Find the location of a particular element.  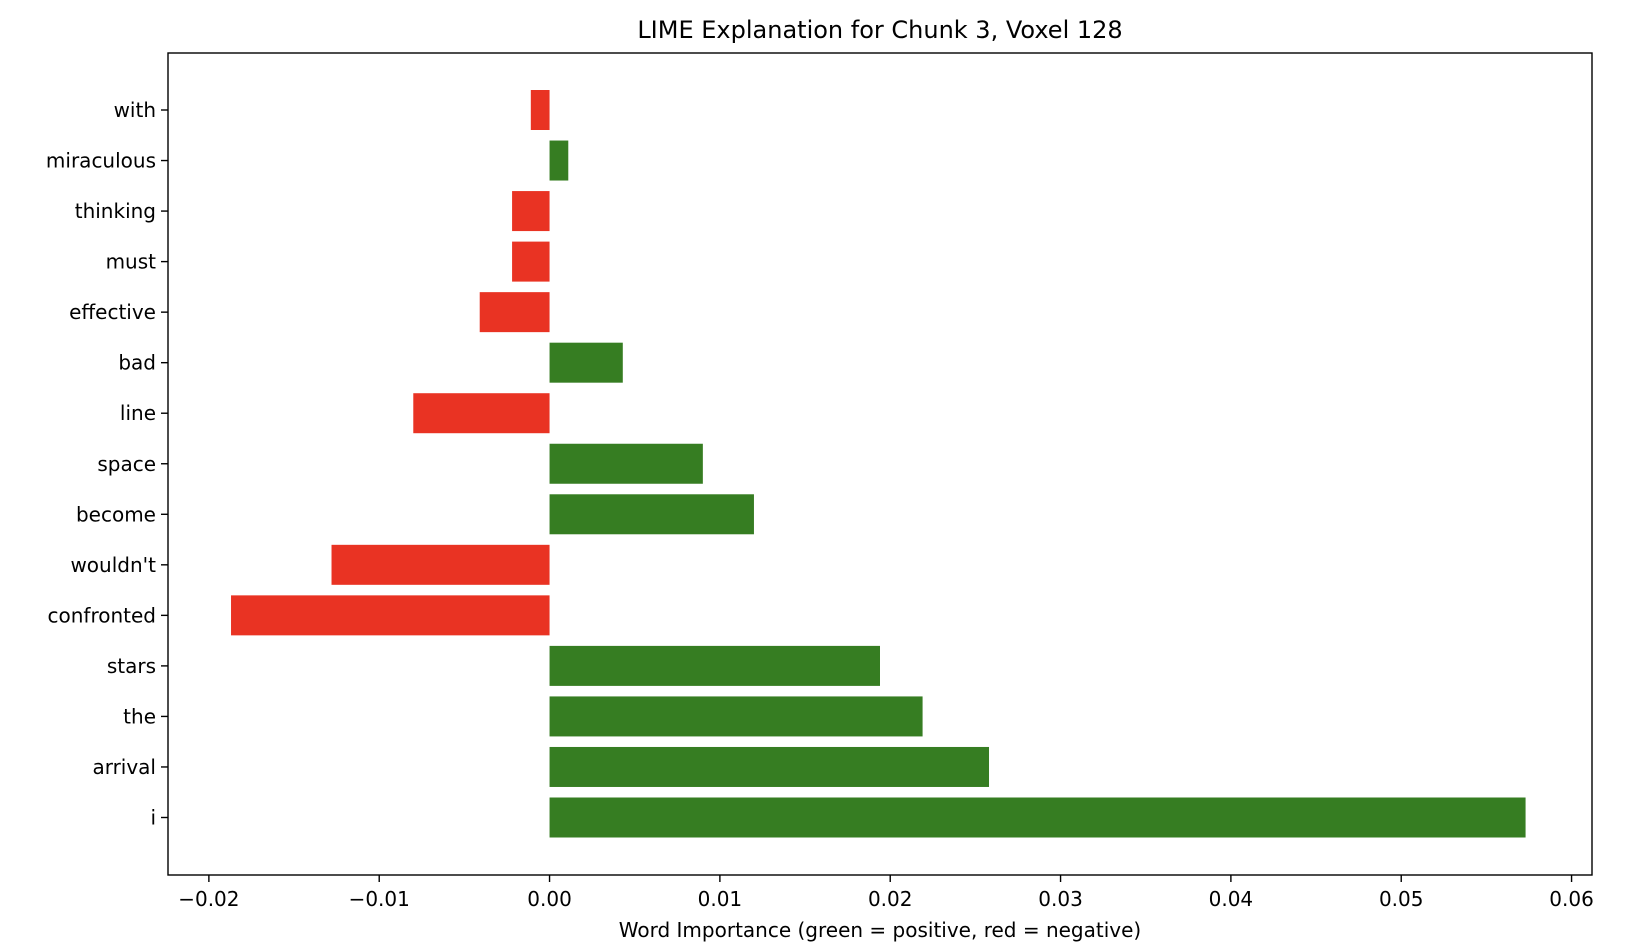

y-tick-label: miraculous is located at coordinates (101, 161).